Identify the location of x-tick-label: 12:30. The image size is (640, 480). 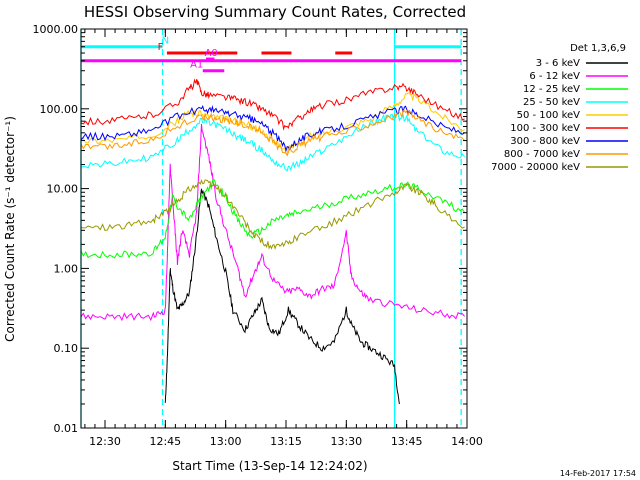
(105, 441).